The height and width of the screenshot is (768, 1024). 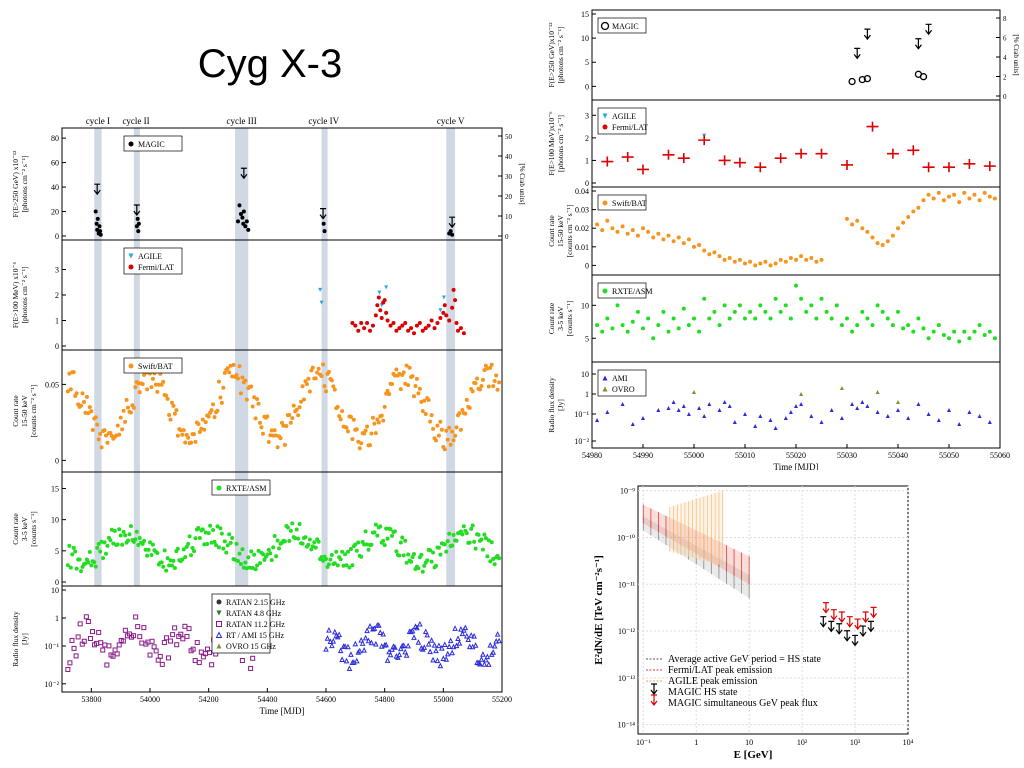 What do you see at coordinates (55, 212) in the screenshot?
I see `y-tick-label: 20` at bounding box center [55, 212].